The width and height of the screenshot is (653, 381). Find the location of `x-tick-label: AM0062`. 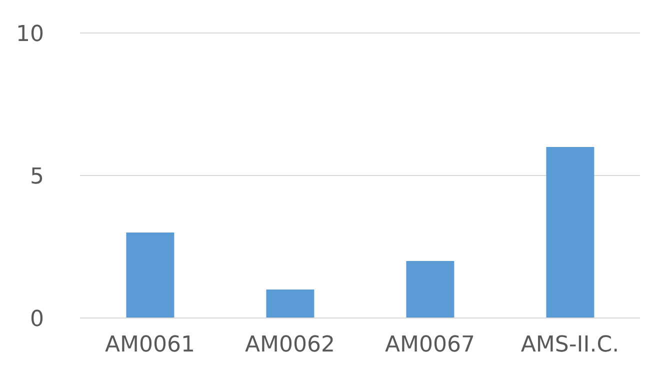

x-tick-label: AM0062 is located at coordinates (290, 345).